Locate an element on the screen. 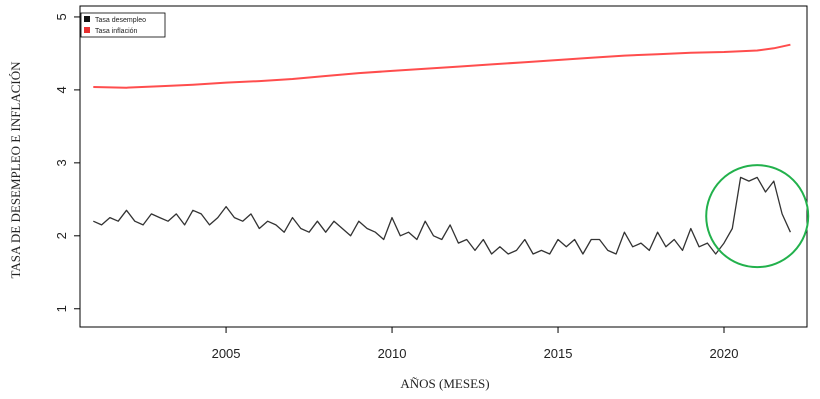 The image size is (820, 399). legend-swatch-desempleo is located at coordinates (87, 19).